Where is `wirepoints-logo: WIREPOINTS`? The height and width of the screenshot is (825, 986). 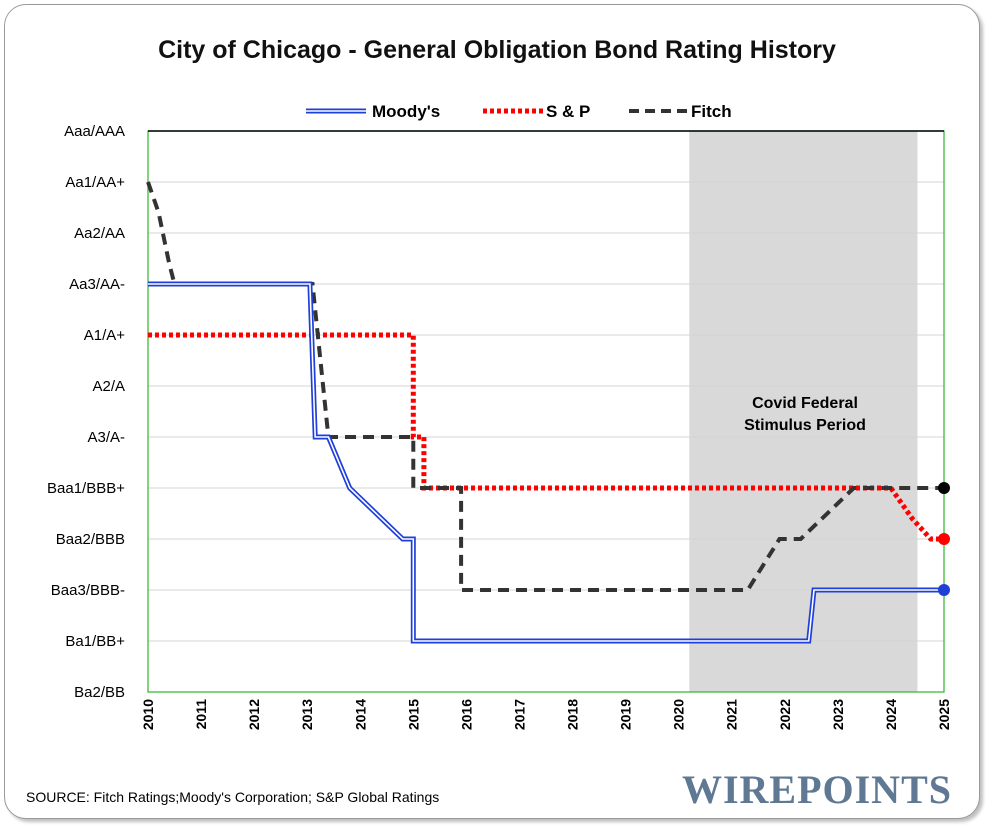 wirepoints-logo: WIREPOINTS is located at coordinates (817, 789).